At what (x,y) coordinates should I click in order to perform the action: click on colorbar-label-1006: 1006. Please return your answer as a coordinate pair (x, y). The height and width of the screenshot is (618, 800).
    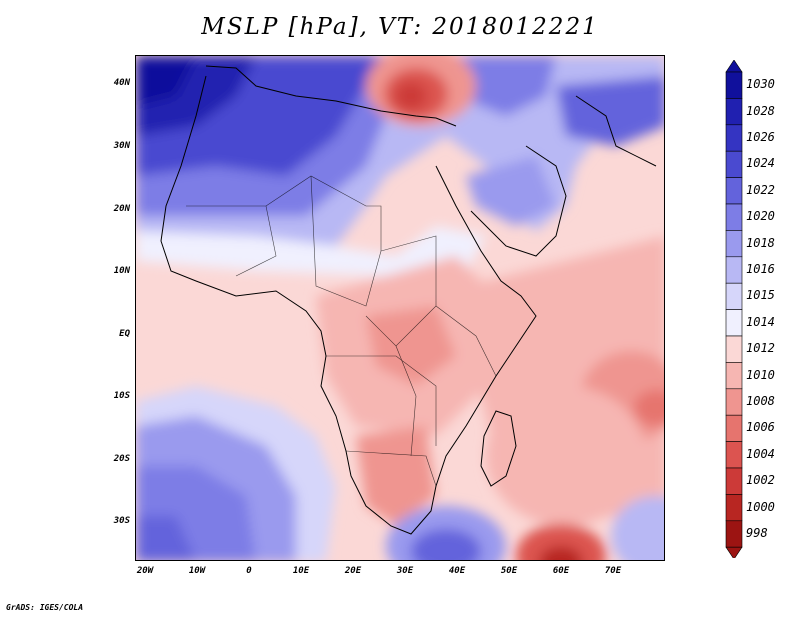
    Looking at the image, I should click on (760, 427).